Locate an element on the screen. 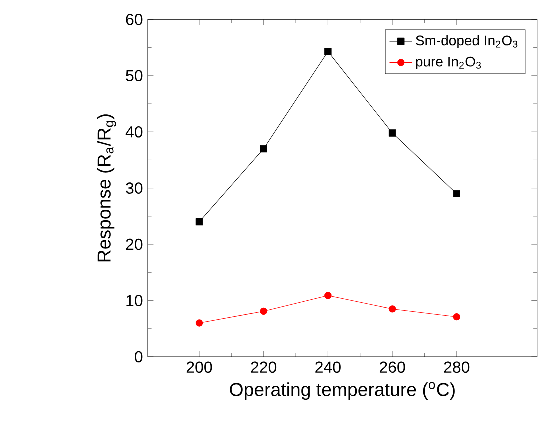 The width and height of the screenshot is (538, 421). x-tick-label: 260 is located at coordinates (393, 368).